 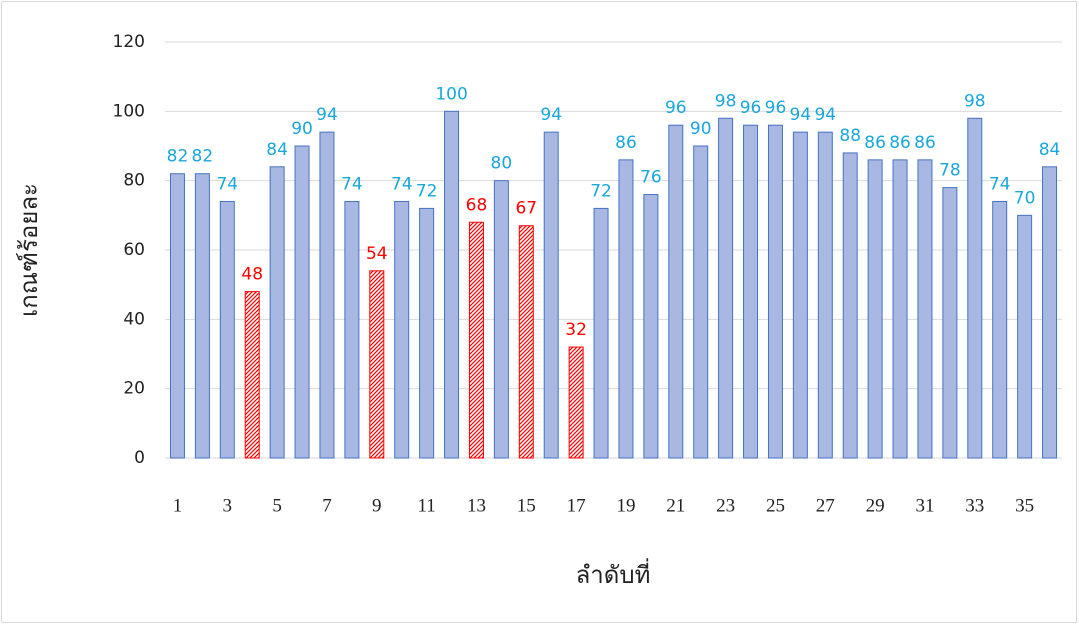 I want to click on data-label: 80, so click(x=502, y=164).